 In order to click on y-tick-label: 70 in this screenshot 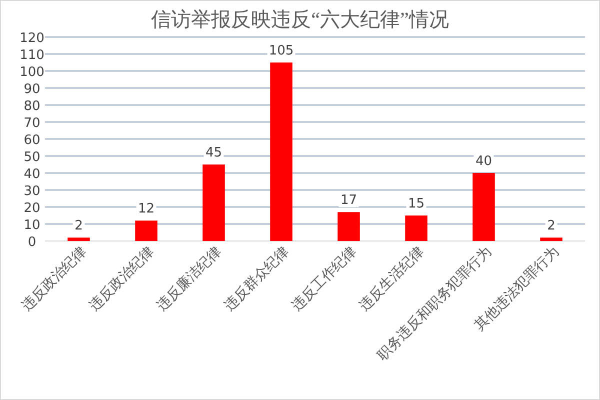, I will do `click(32, 123)`.